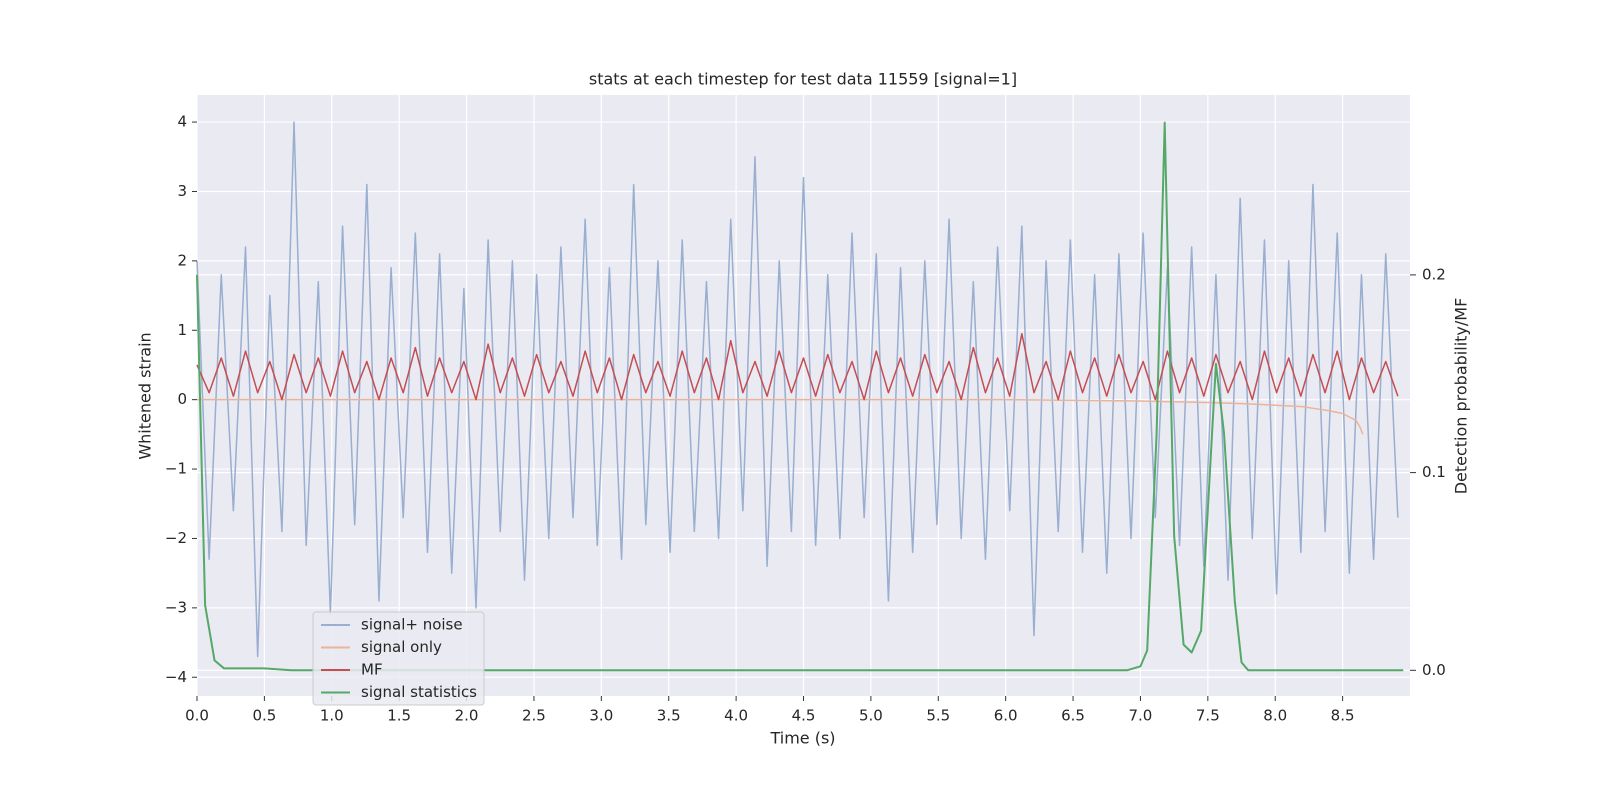 This screenshot has height=804, width=1600. What do you see at coordinates (182, 260) in the screenshot?
I see `y-tick-label: 2` at bounding box center [182, 260].